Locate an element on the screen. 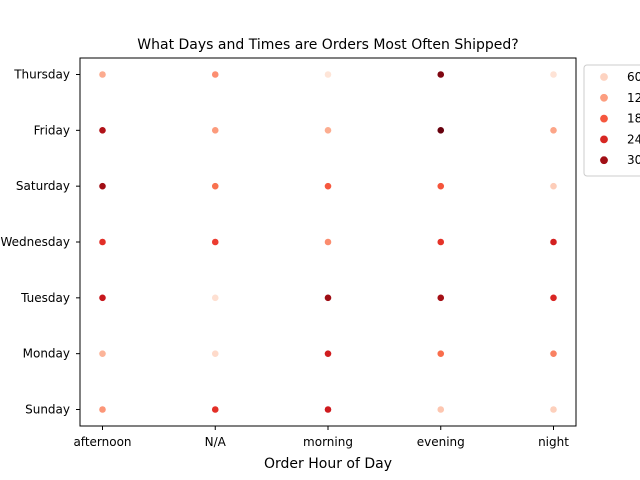 This screenshot has height=480, width=640. y-tick-label: Wednesday is located at coordinates (35, 242).